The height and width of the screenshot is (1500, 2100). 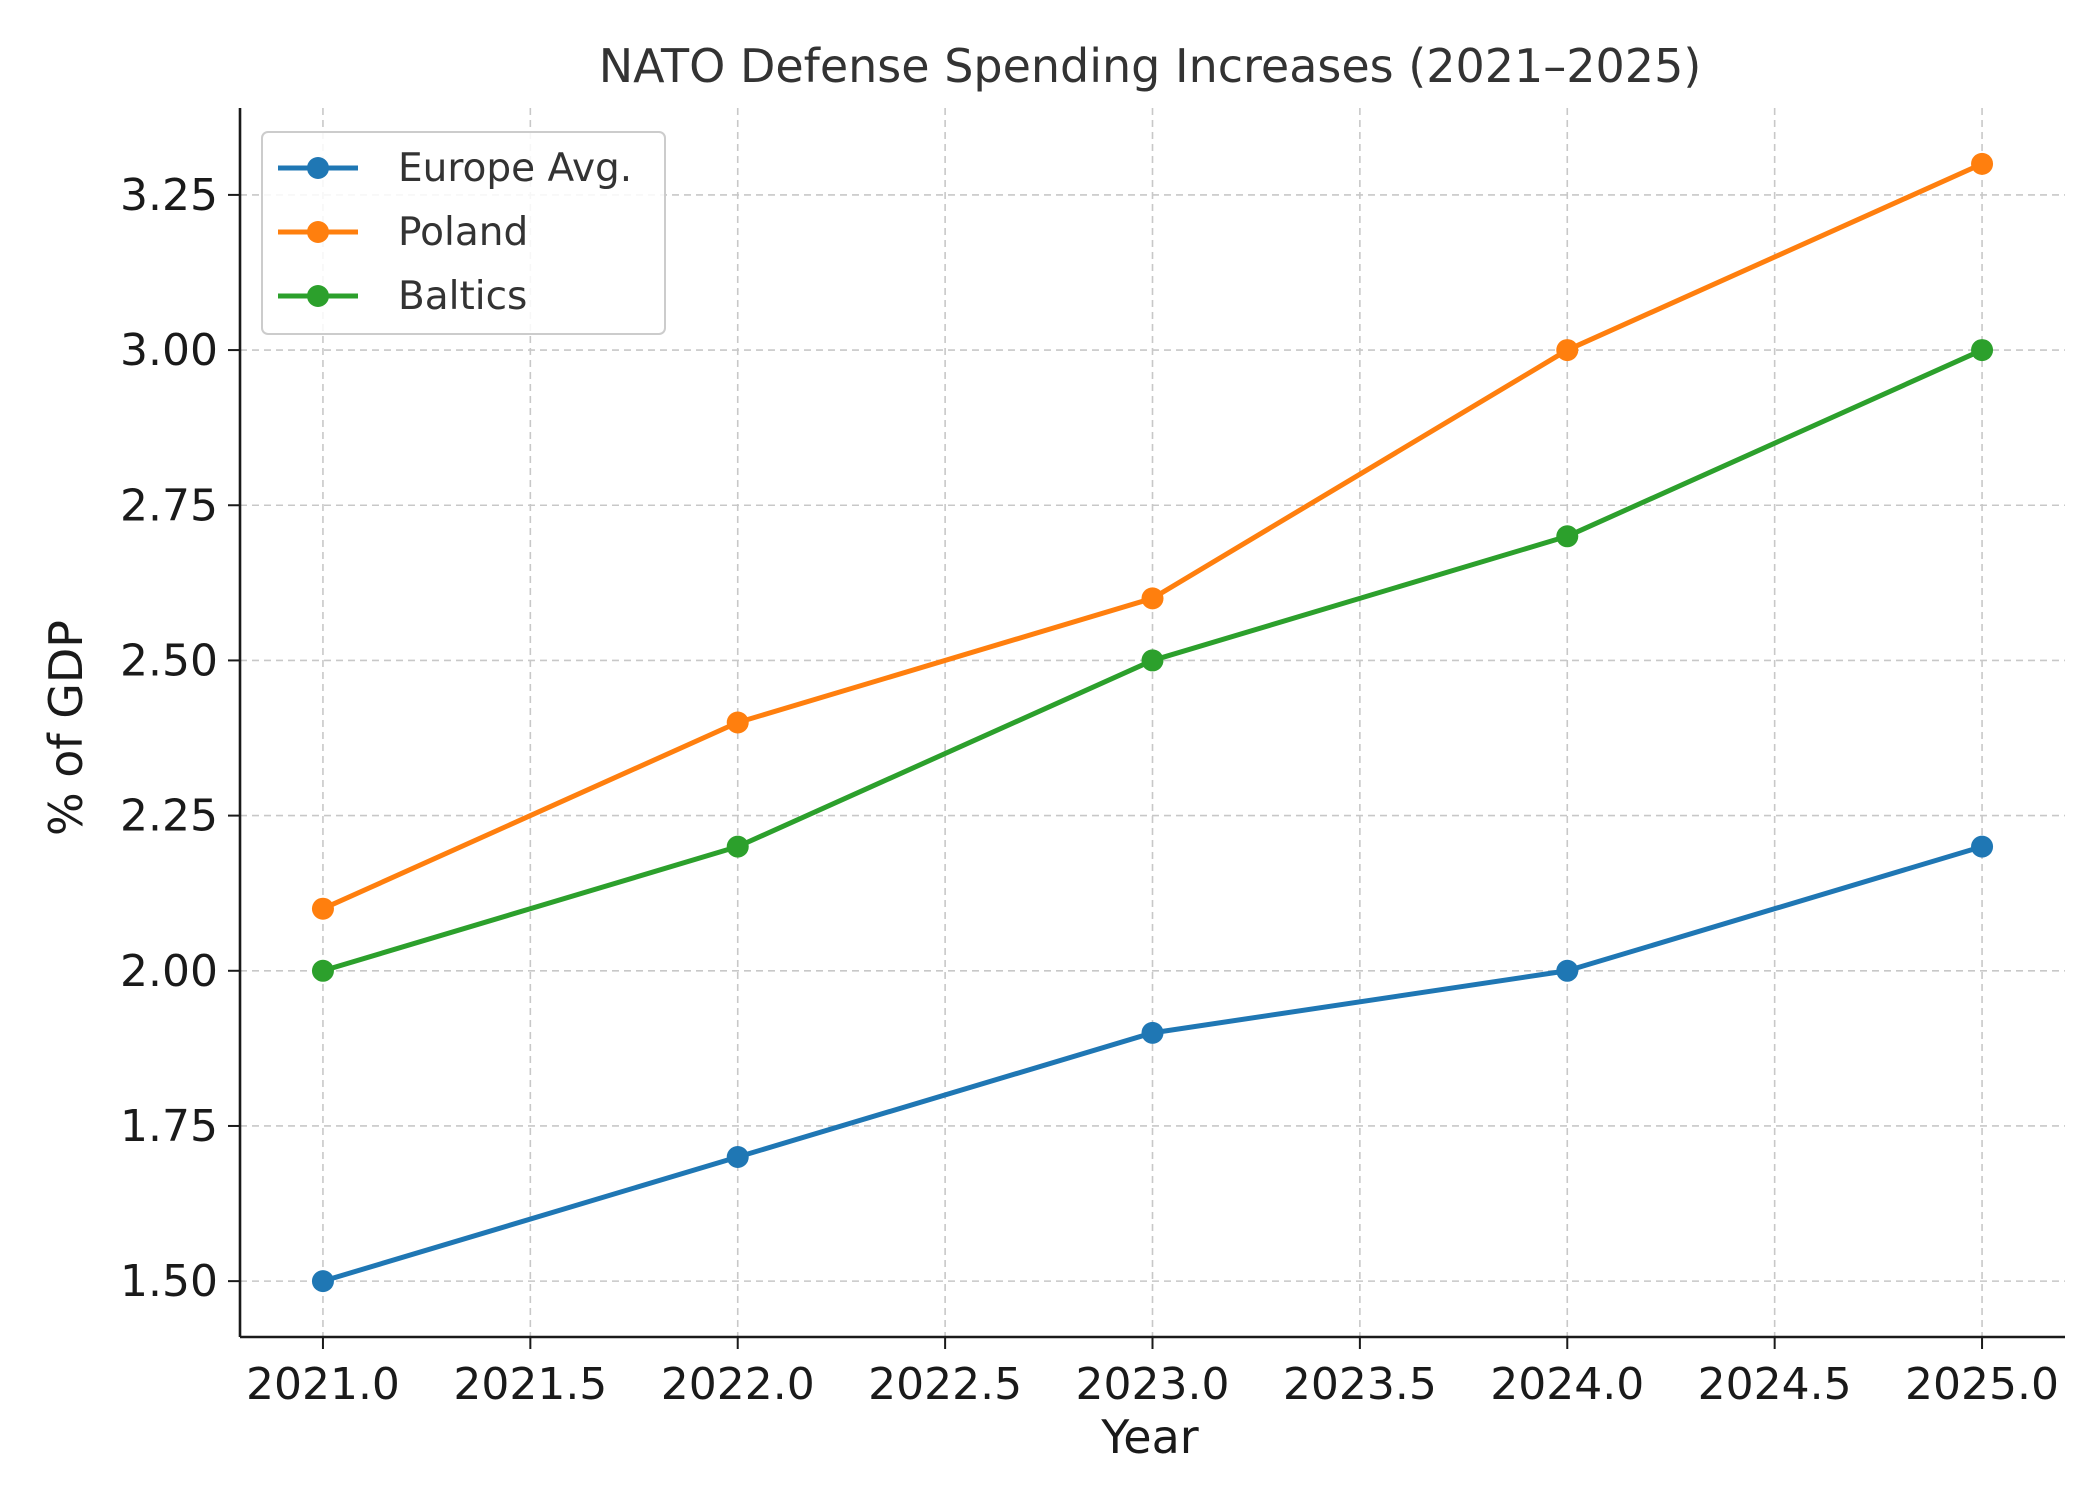 What do you see at coordinates (462, 296) in the screenshot?
I see `legend-label: Baltics` at bounding box center [462, 296].